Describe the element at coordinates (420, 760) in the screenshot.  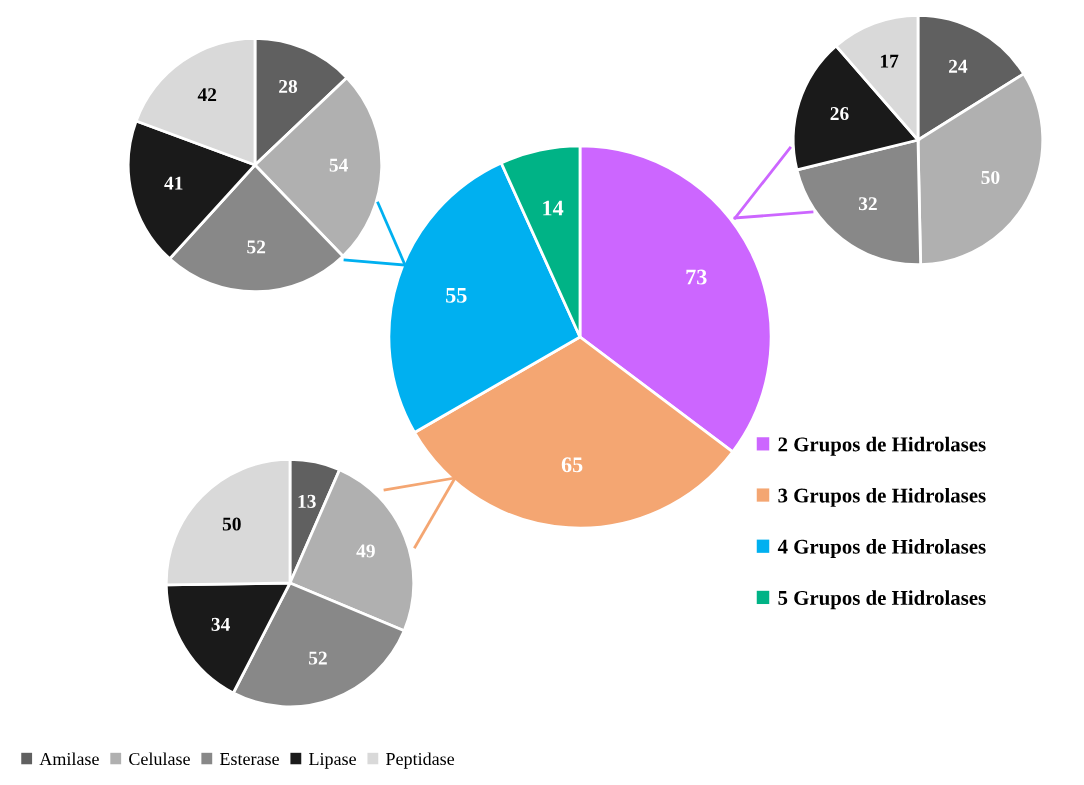
I see `legend-label: Peptidase` at that location.